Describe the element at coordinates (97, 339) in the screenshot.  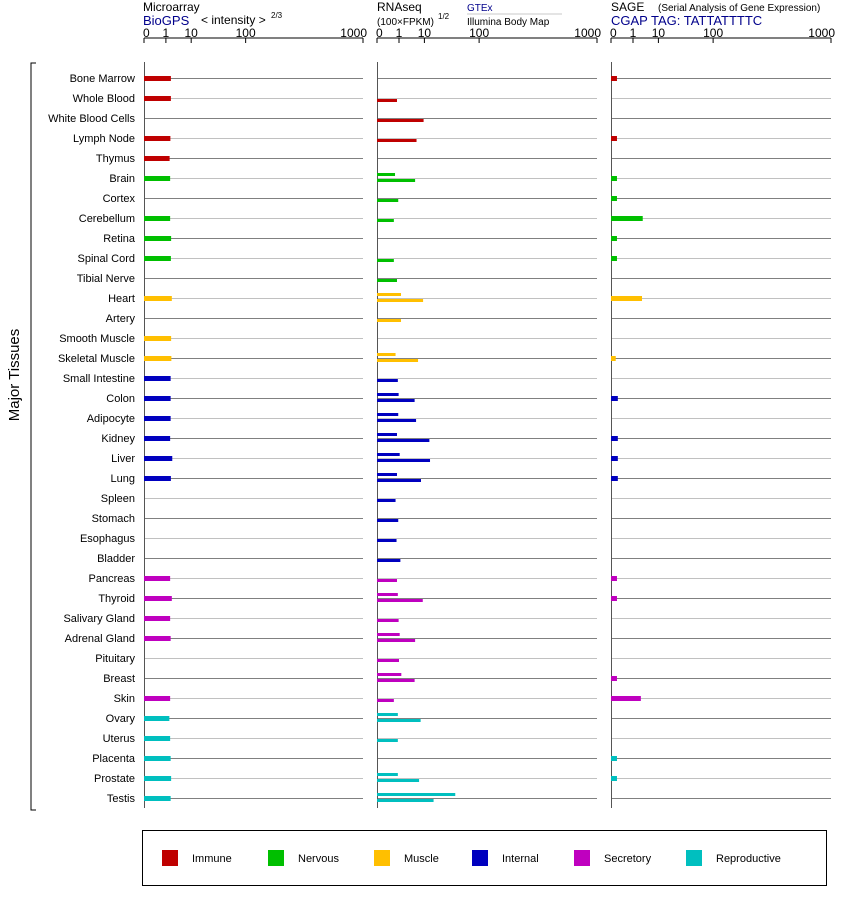
I see `tissue-label: Smooth Muscle` at that location.